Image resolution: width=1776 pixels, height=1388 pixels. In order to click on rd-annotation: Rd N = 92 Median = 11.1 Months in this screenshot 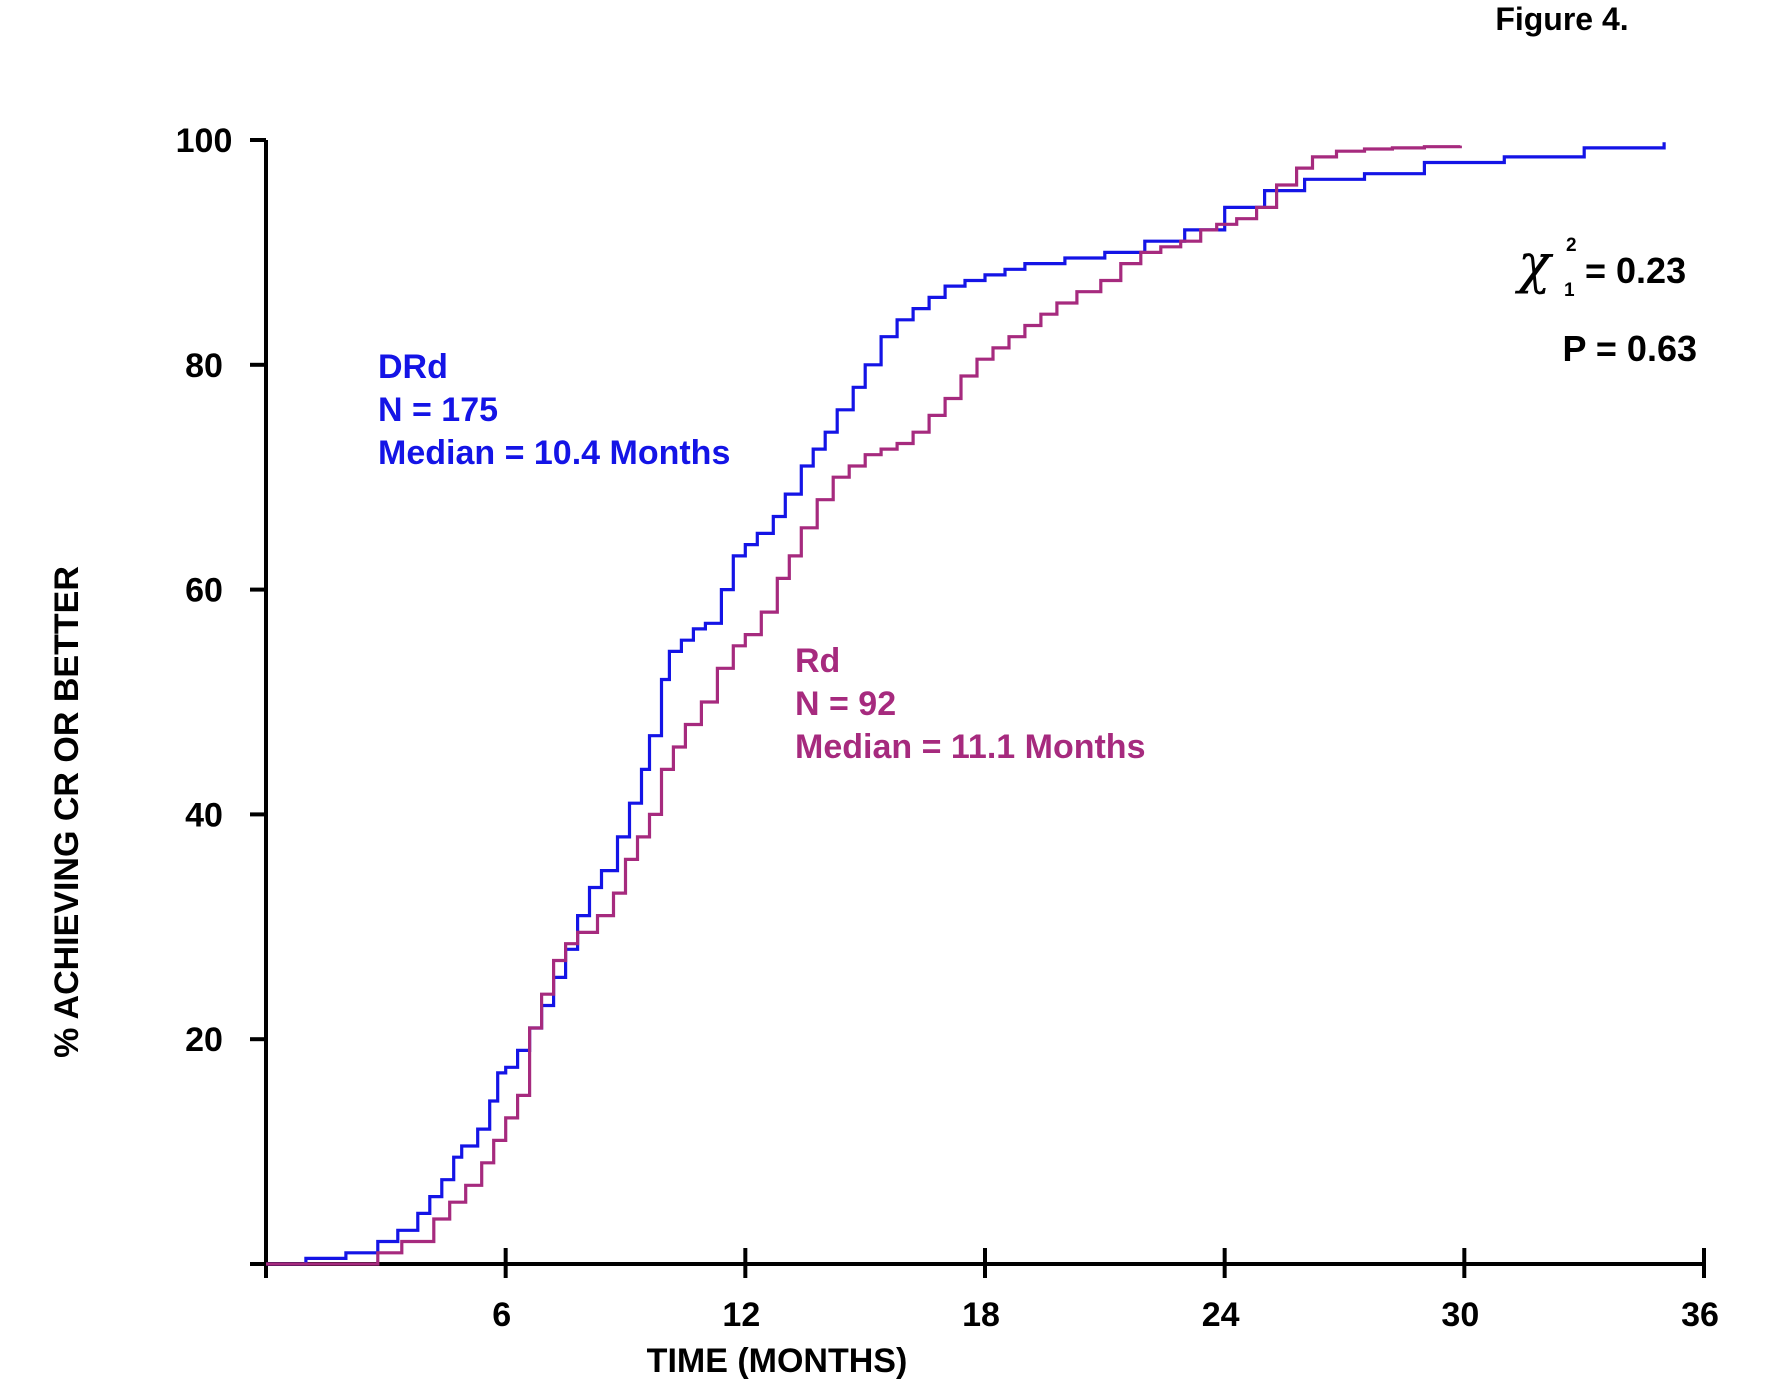, I will do `click(970, 704)`.